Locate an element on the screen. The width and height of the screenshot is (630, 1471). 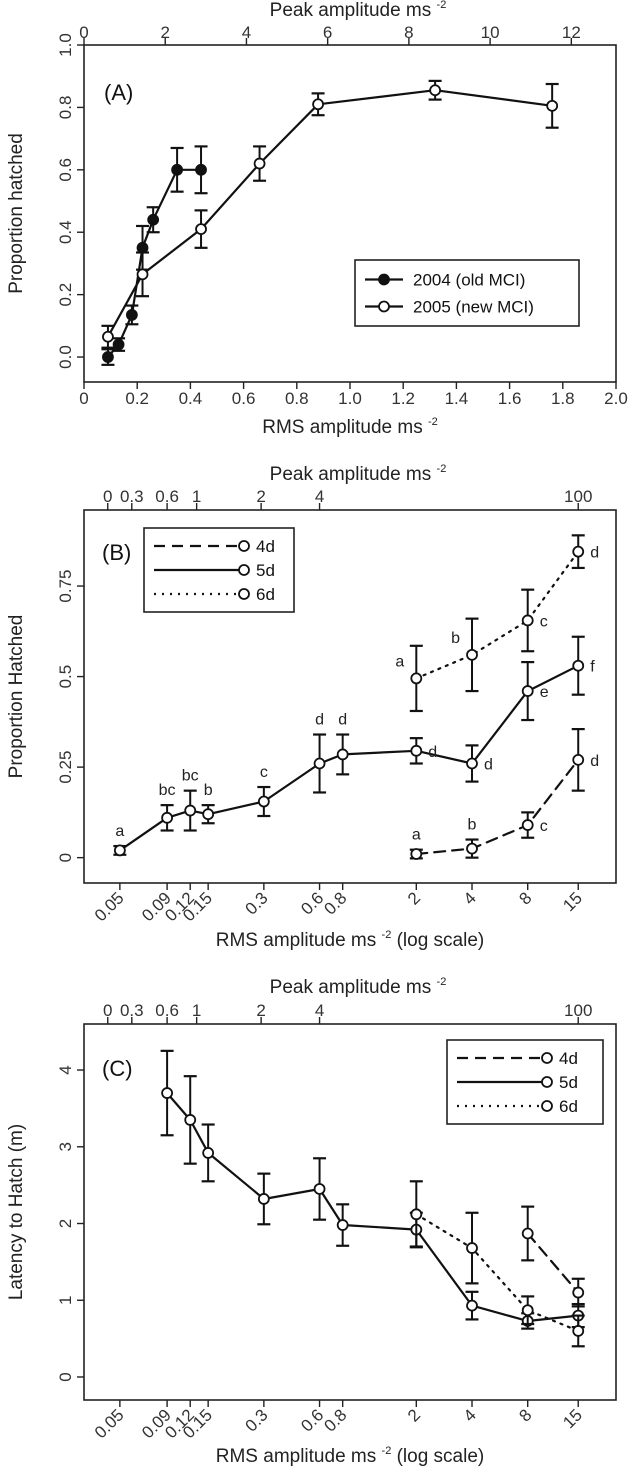
legend-label: 4d is located at coordinates (265, 546).